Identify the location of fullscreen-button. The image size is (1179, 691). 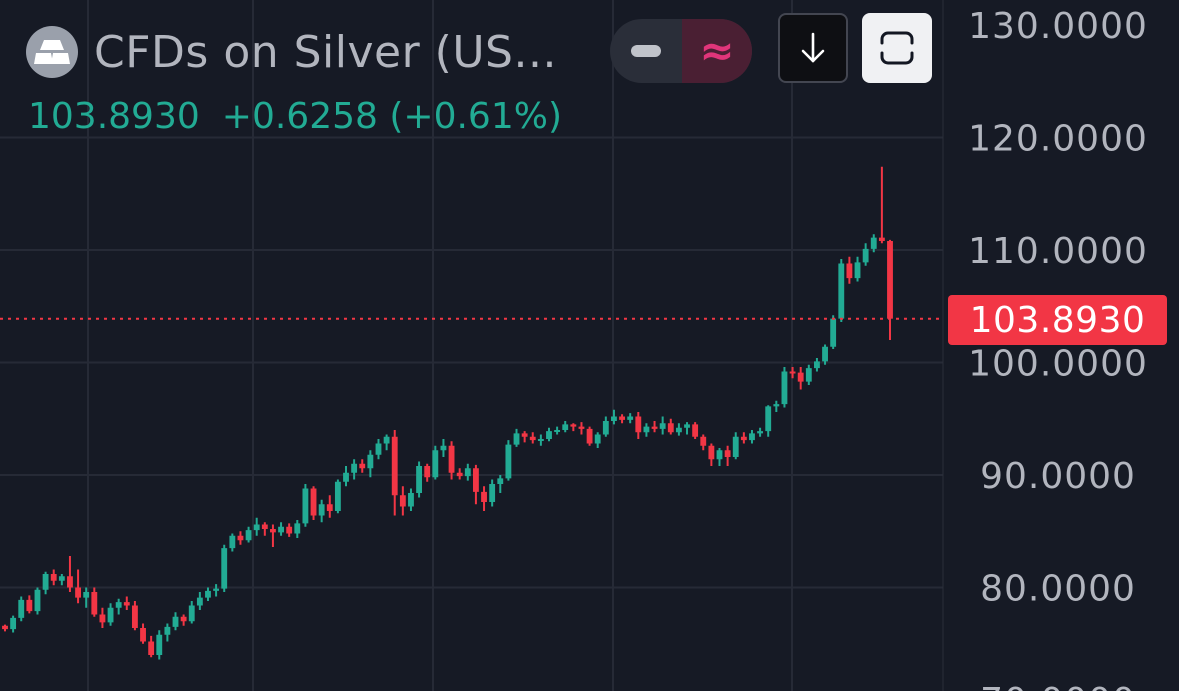
(897, 48).